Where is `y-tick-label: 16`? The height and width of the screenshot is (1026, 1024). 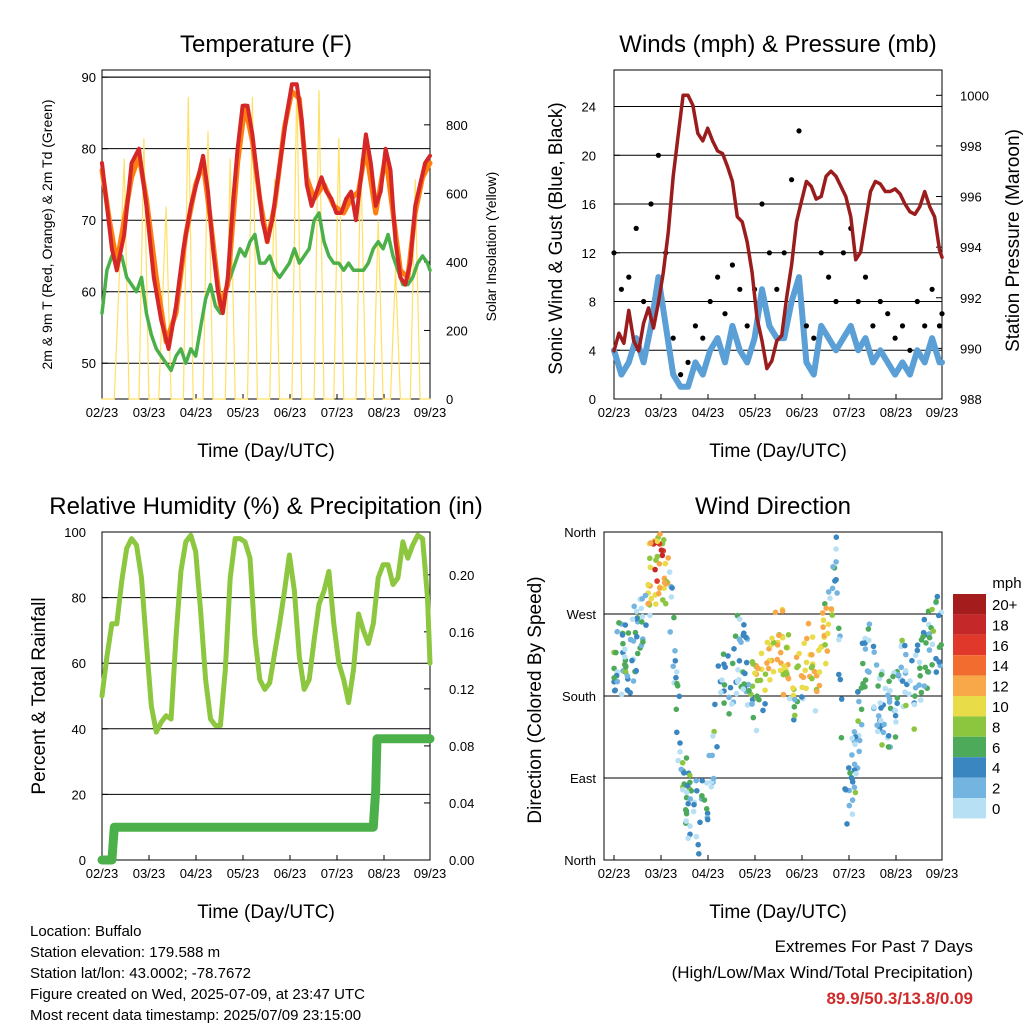 y-tick-label: 16 is located at coordinates (589, 204).